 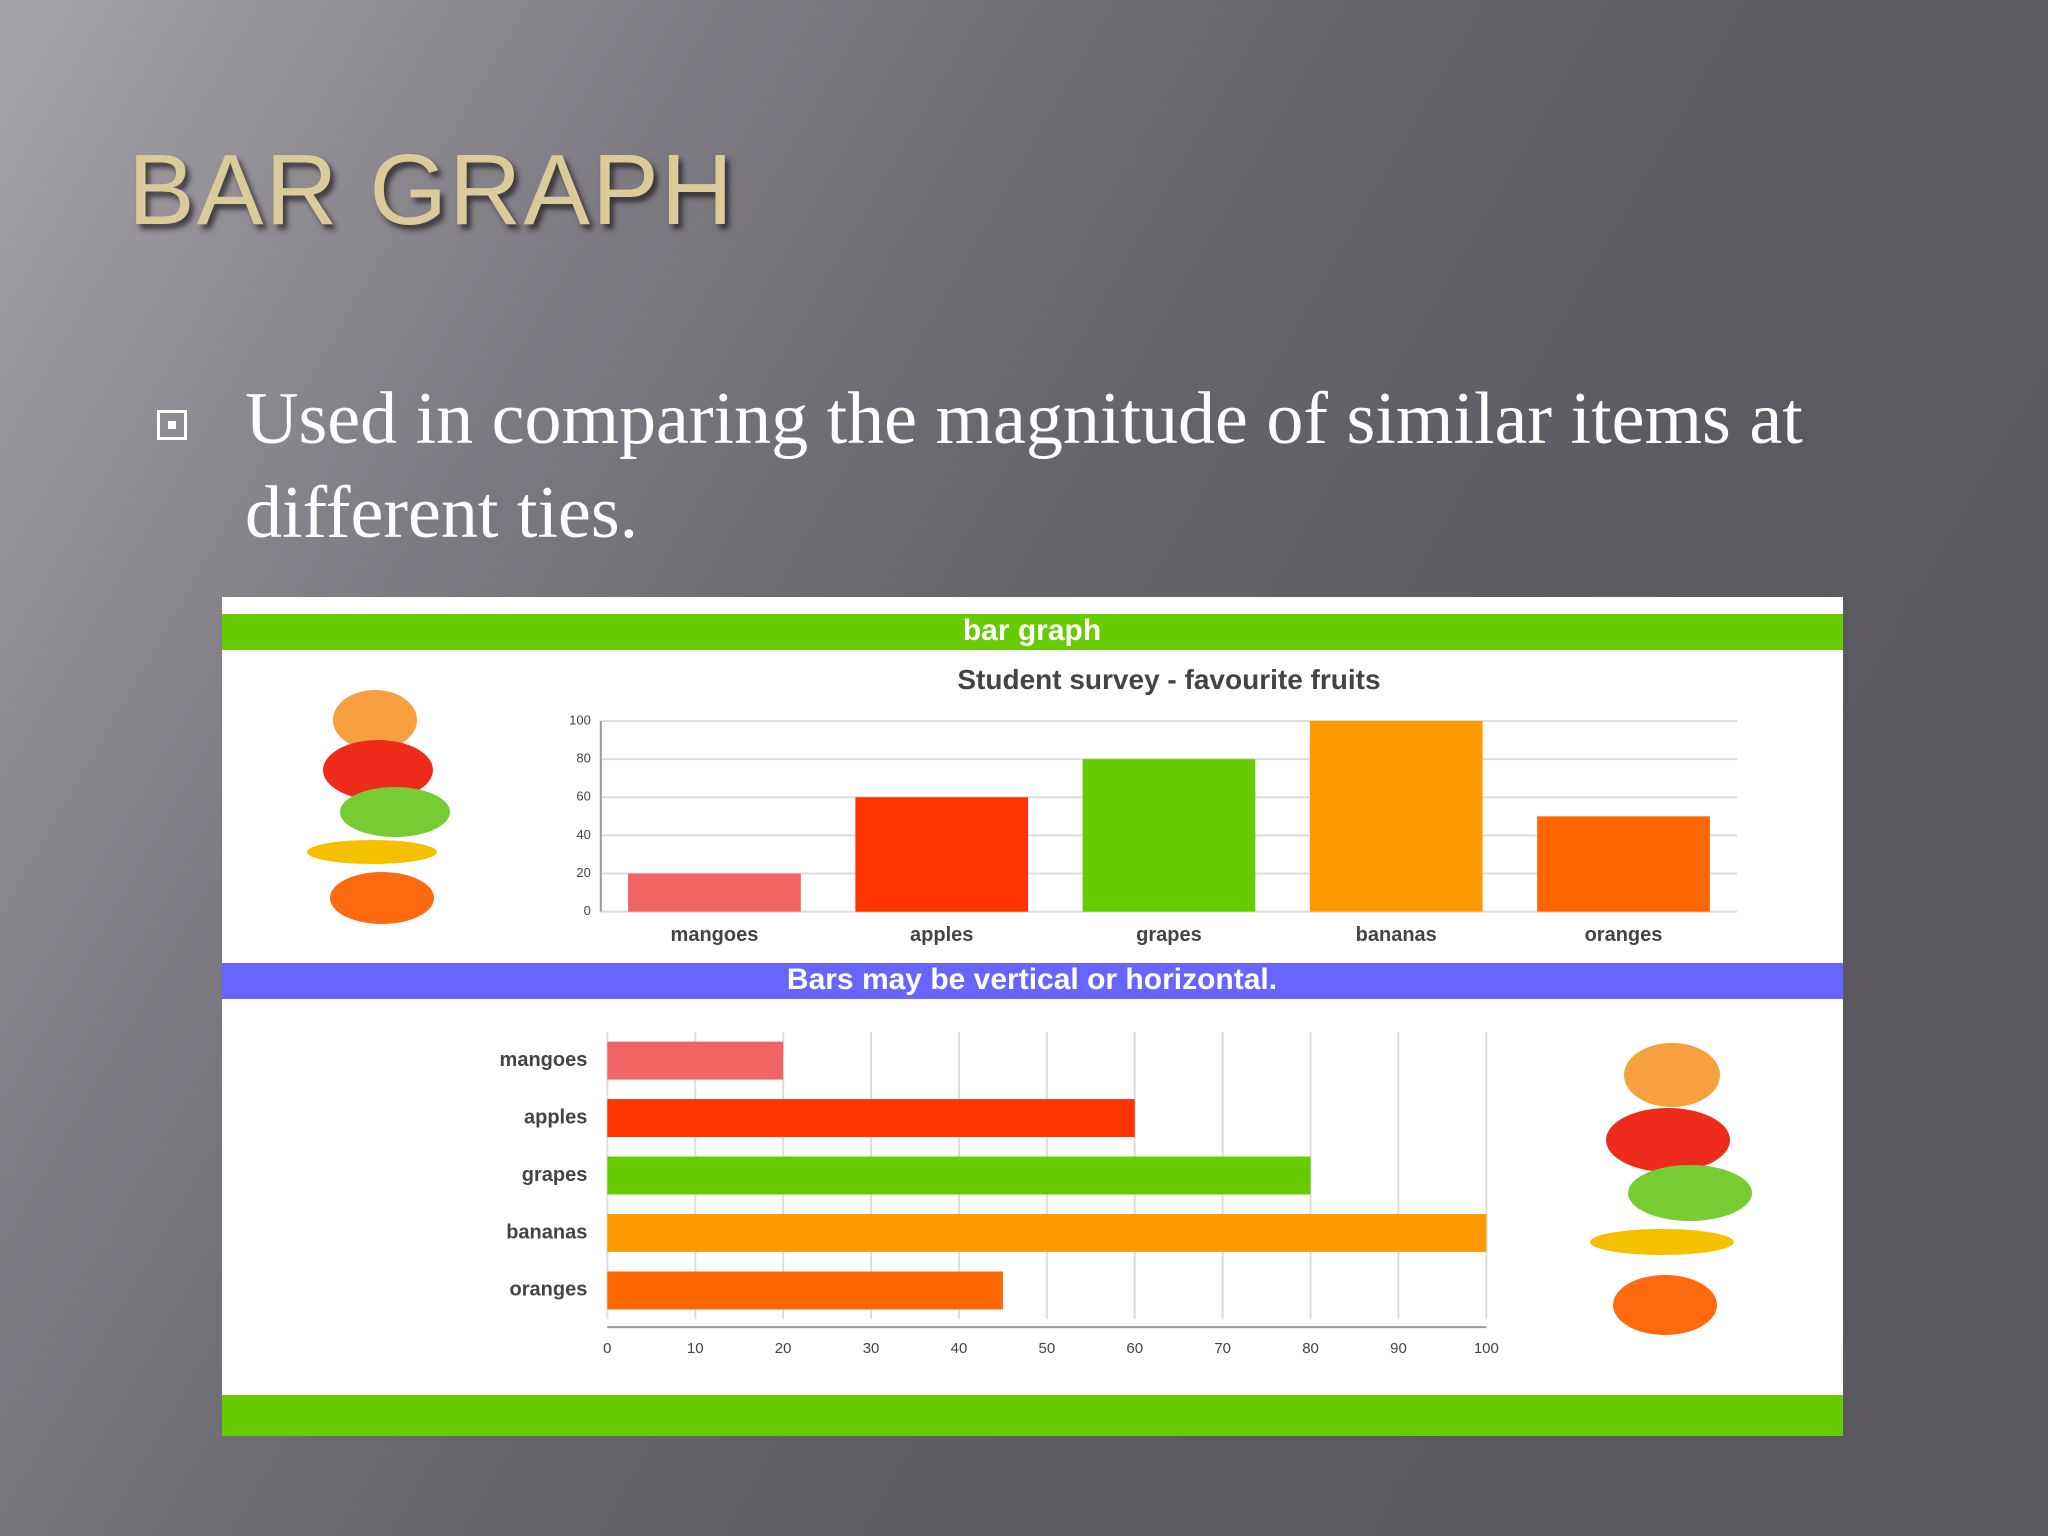 What do you see at coordinates (1169, 935) in the screenshot?
I see `x-tick-label: grapes` at bounding box center [1169, 935].